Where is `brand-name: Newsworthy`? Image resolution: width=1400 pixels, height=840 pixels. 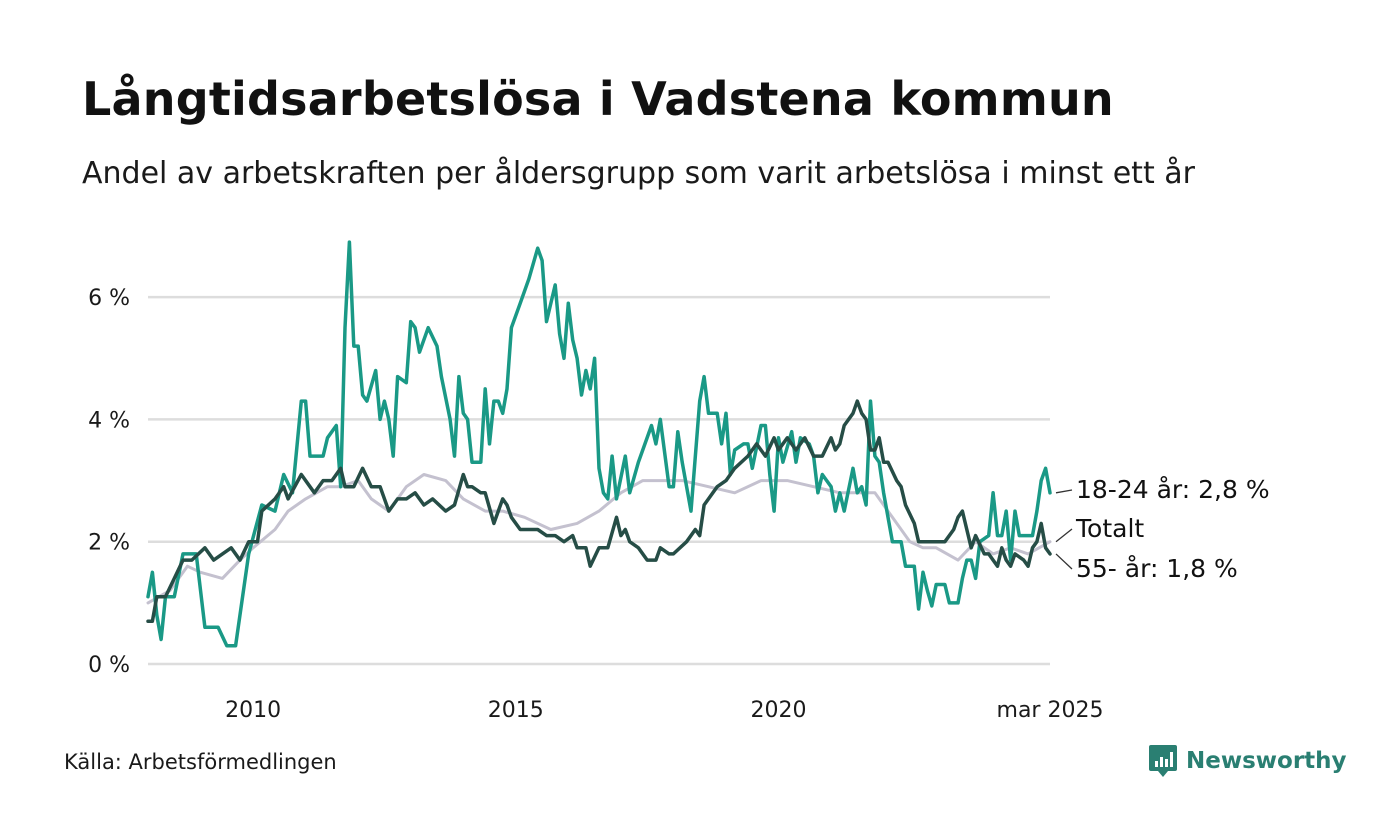 brand-name: Newsworthy is located at coordinates (1266, 761).